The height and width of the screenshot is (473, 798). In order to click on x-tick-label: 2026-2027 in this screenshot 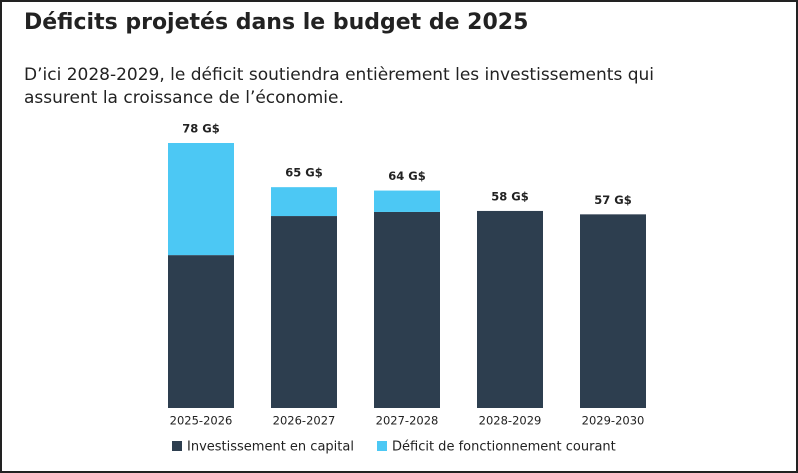, I will do `click(304, 421)`.